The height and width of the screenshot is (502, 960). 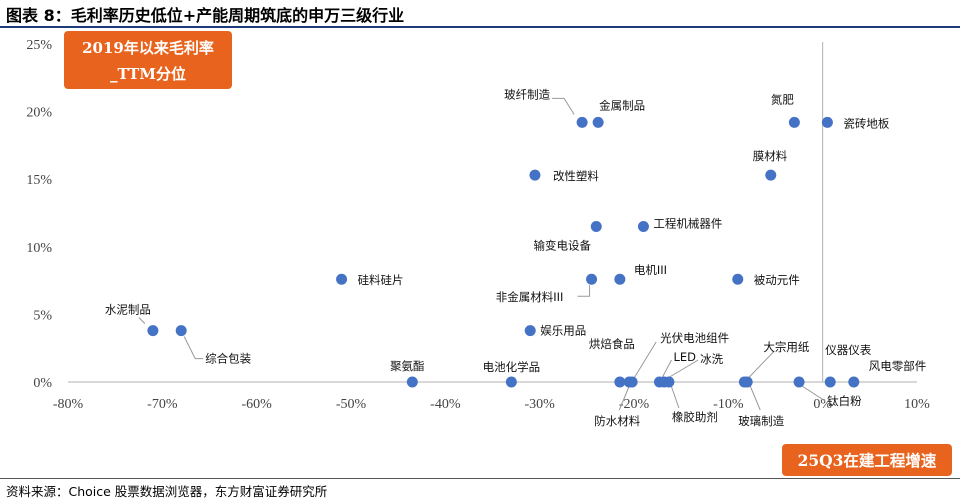 What do you see at coordinates (480, 27) in the screenshot?
I see `title-rule` at bounding box center [480, 27].